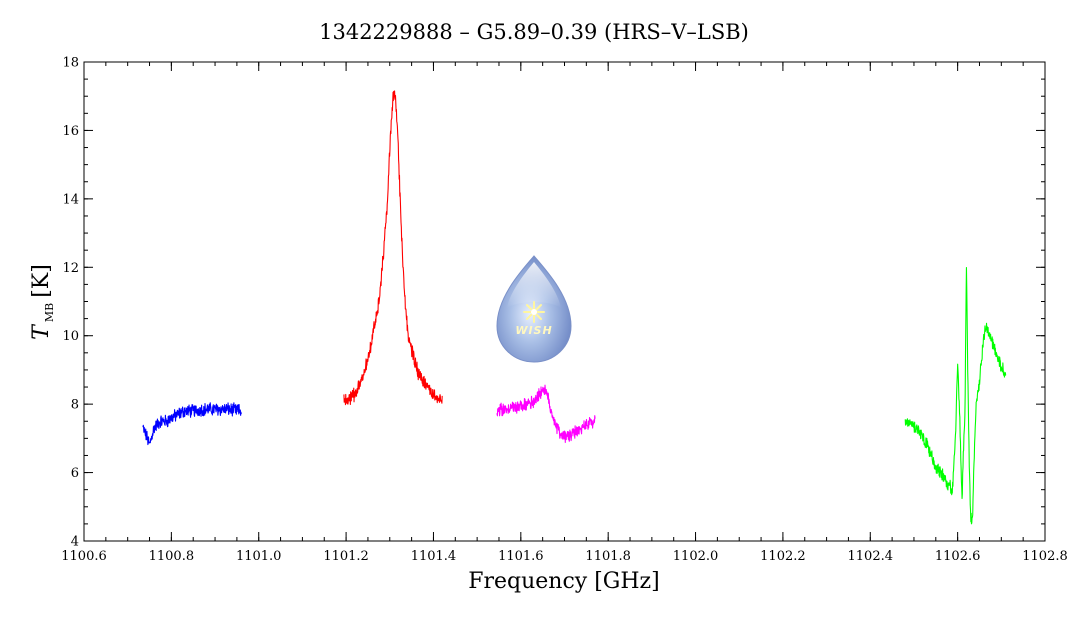 The width and height of the screenshot is (1068, 618). Describe the element at coordinates (534, 32) in the screenshot. I see `chart-title: 1342229888 – G5.89–0.39 (HRS–V–LSB)` at that location.